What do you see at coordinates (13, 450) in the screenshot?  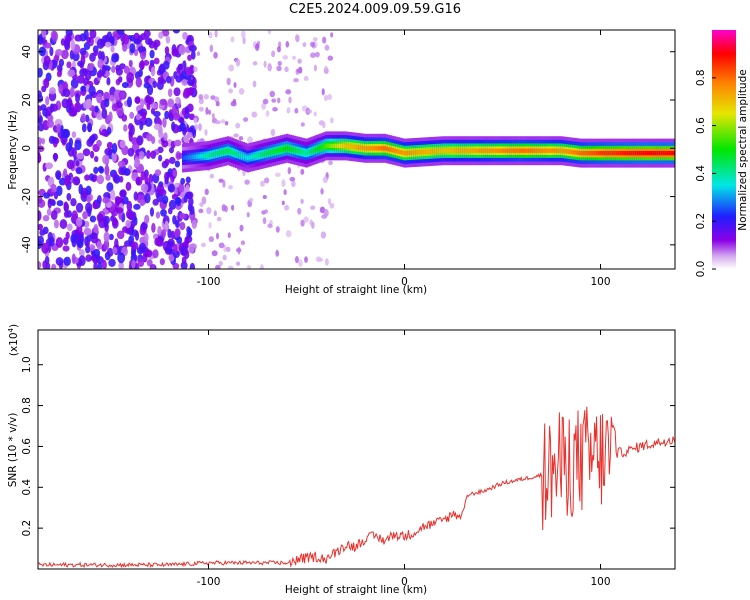 I see `snr-y-axis-label: SNR (10 * v/v)` at bounding box center [13, 450].